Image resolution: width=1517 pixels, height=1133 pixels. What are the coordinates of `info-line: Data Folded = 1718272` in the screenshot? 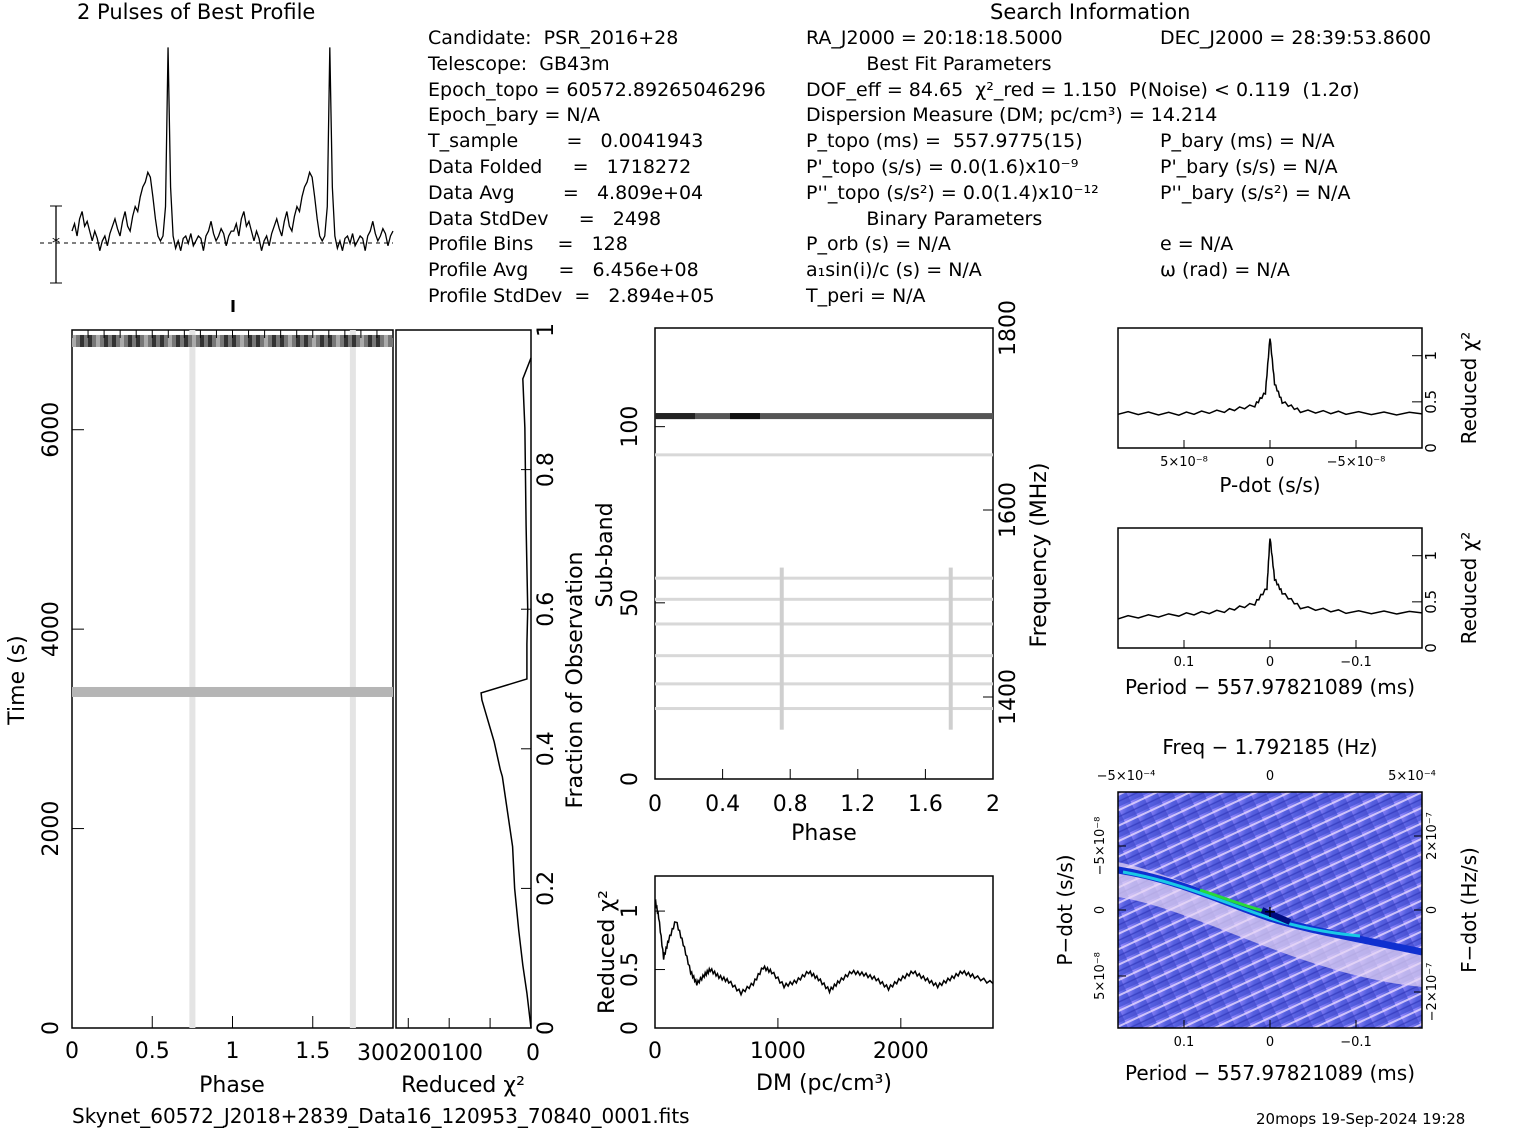 It's located at (560, 166).